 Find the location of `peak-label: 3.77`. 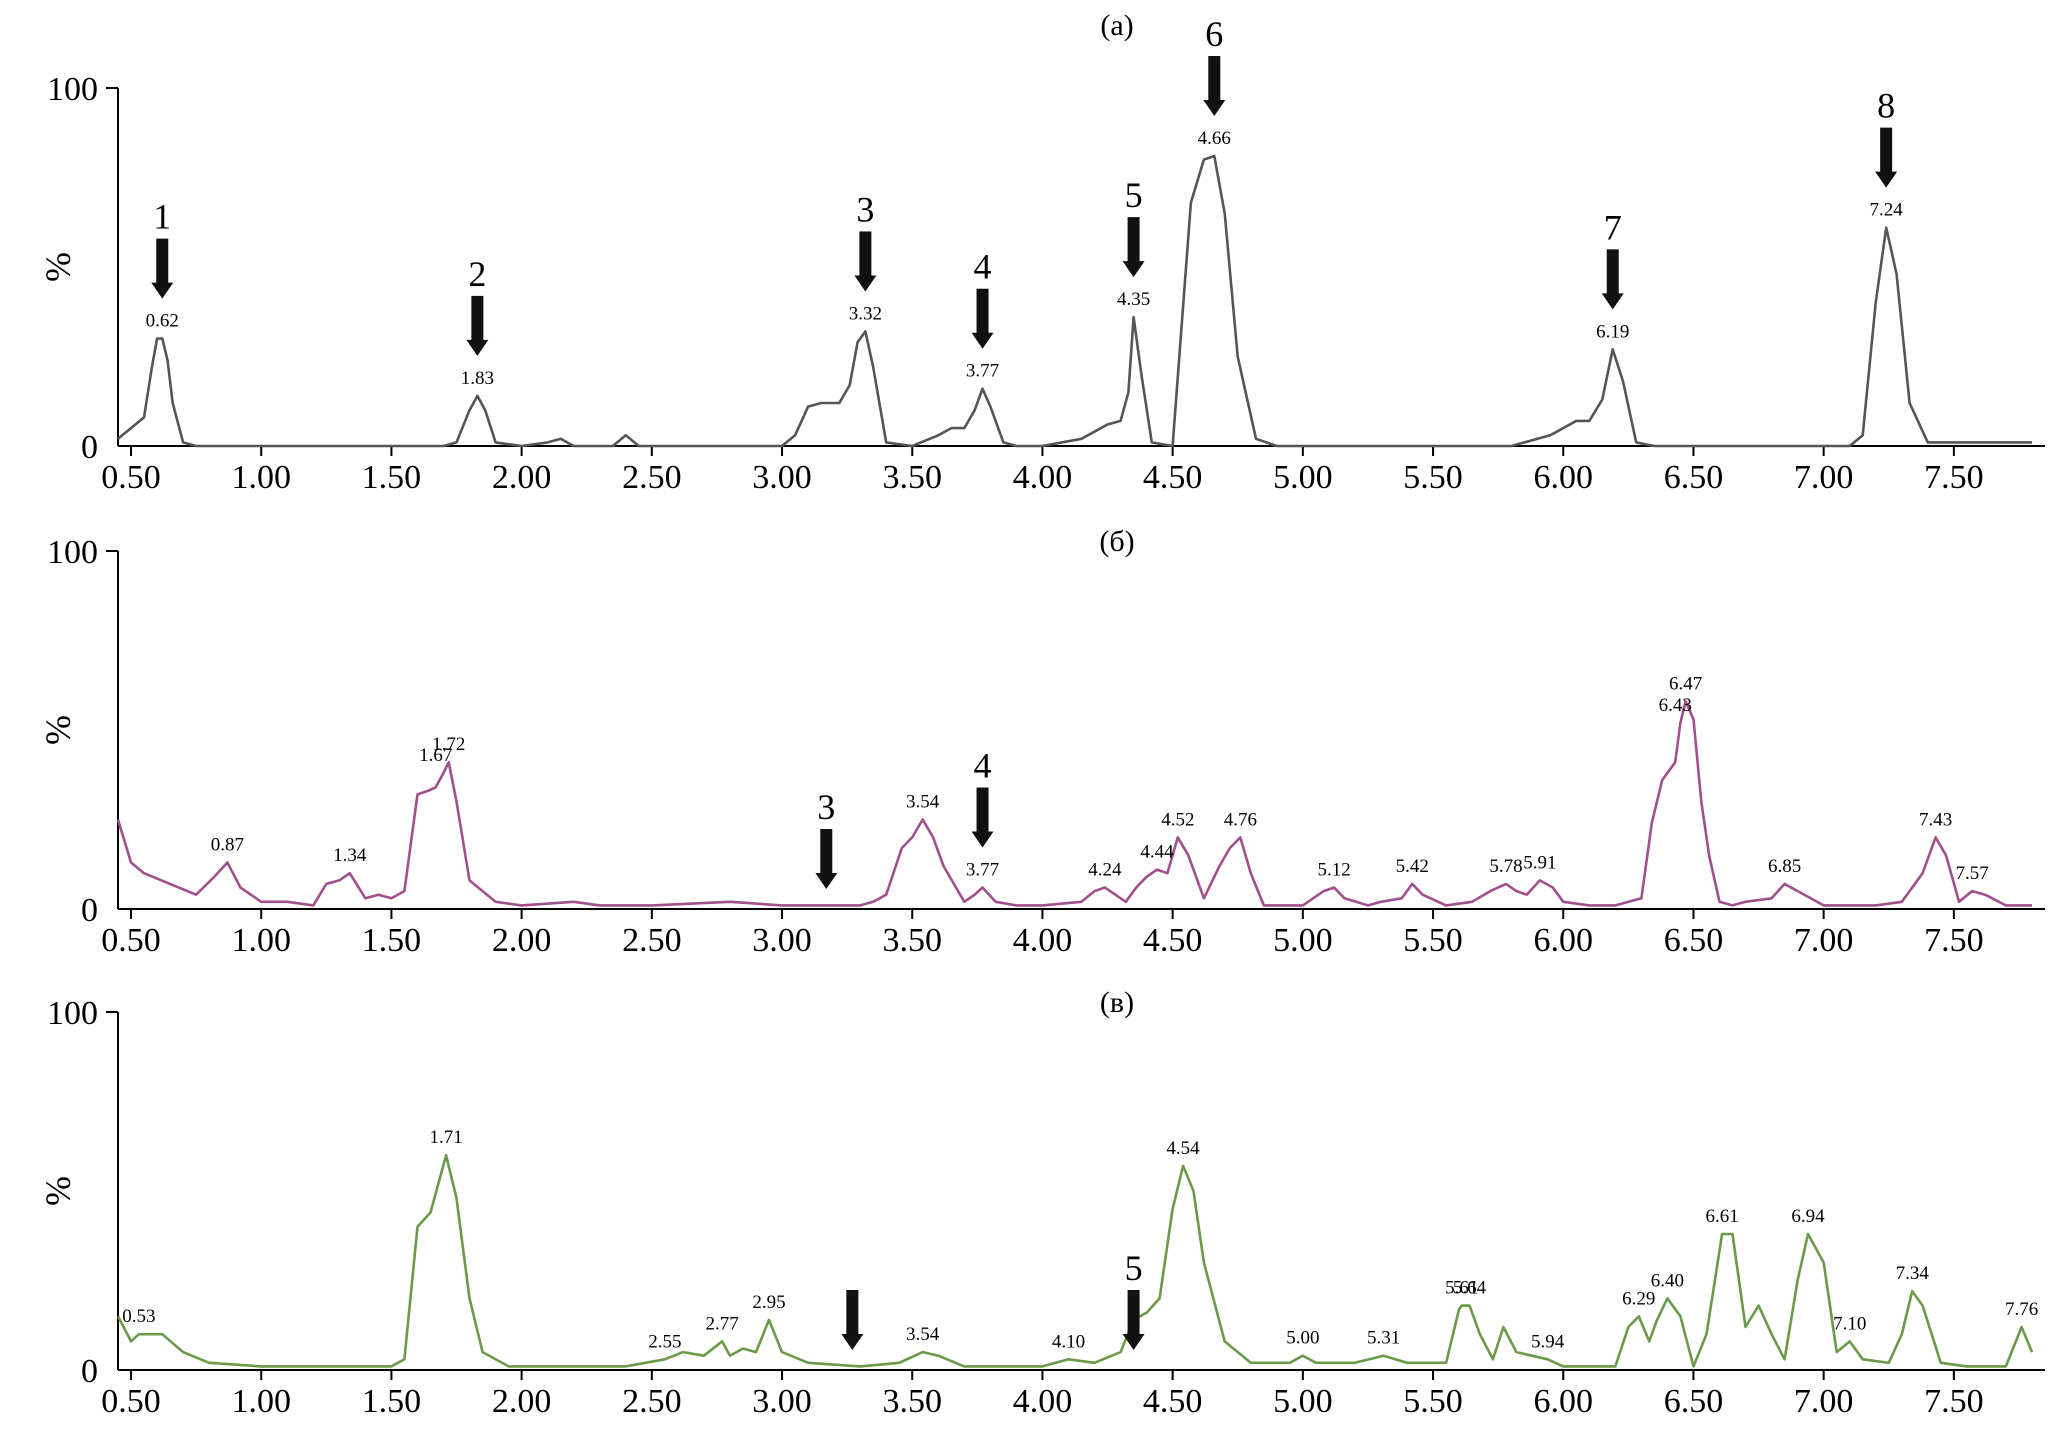

peak-label: 3.77 is located at coordinates (982, 371).